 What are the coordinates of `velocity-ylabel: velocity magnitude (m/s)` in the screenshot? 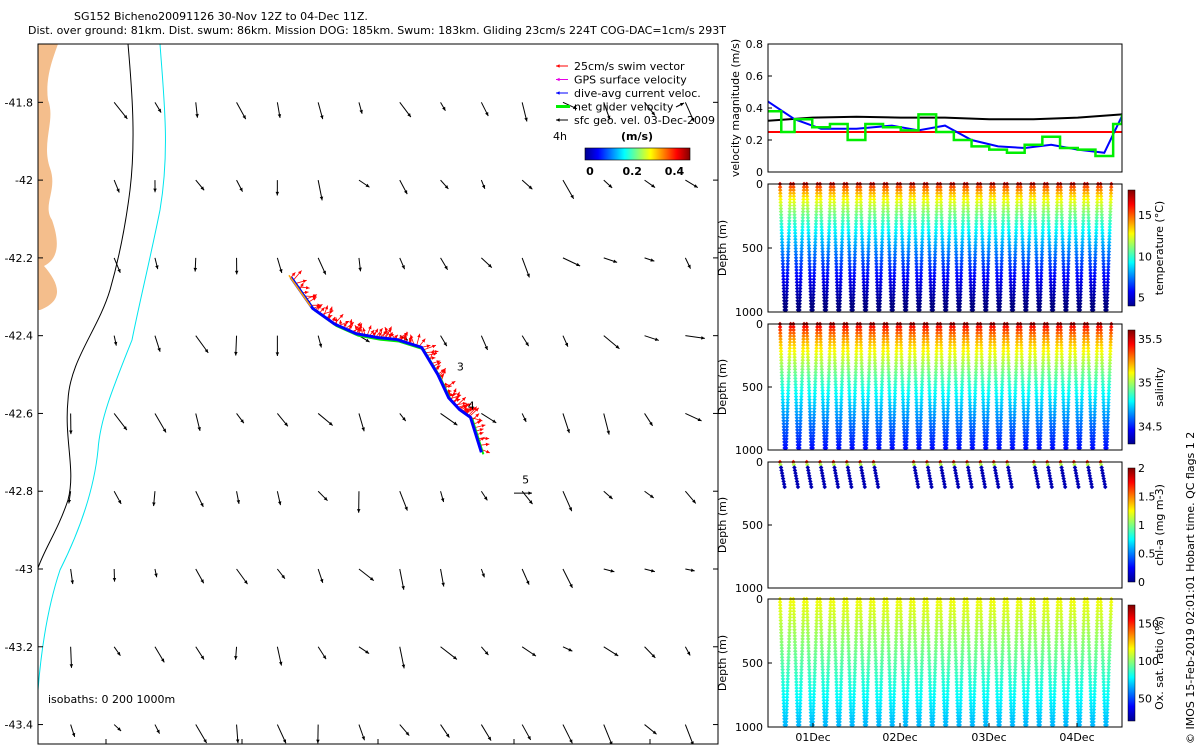 It's located at (735, 108).